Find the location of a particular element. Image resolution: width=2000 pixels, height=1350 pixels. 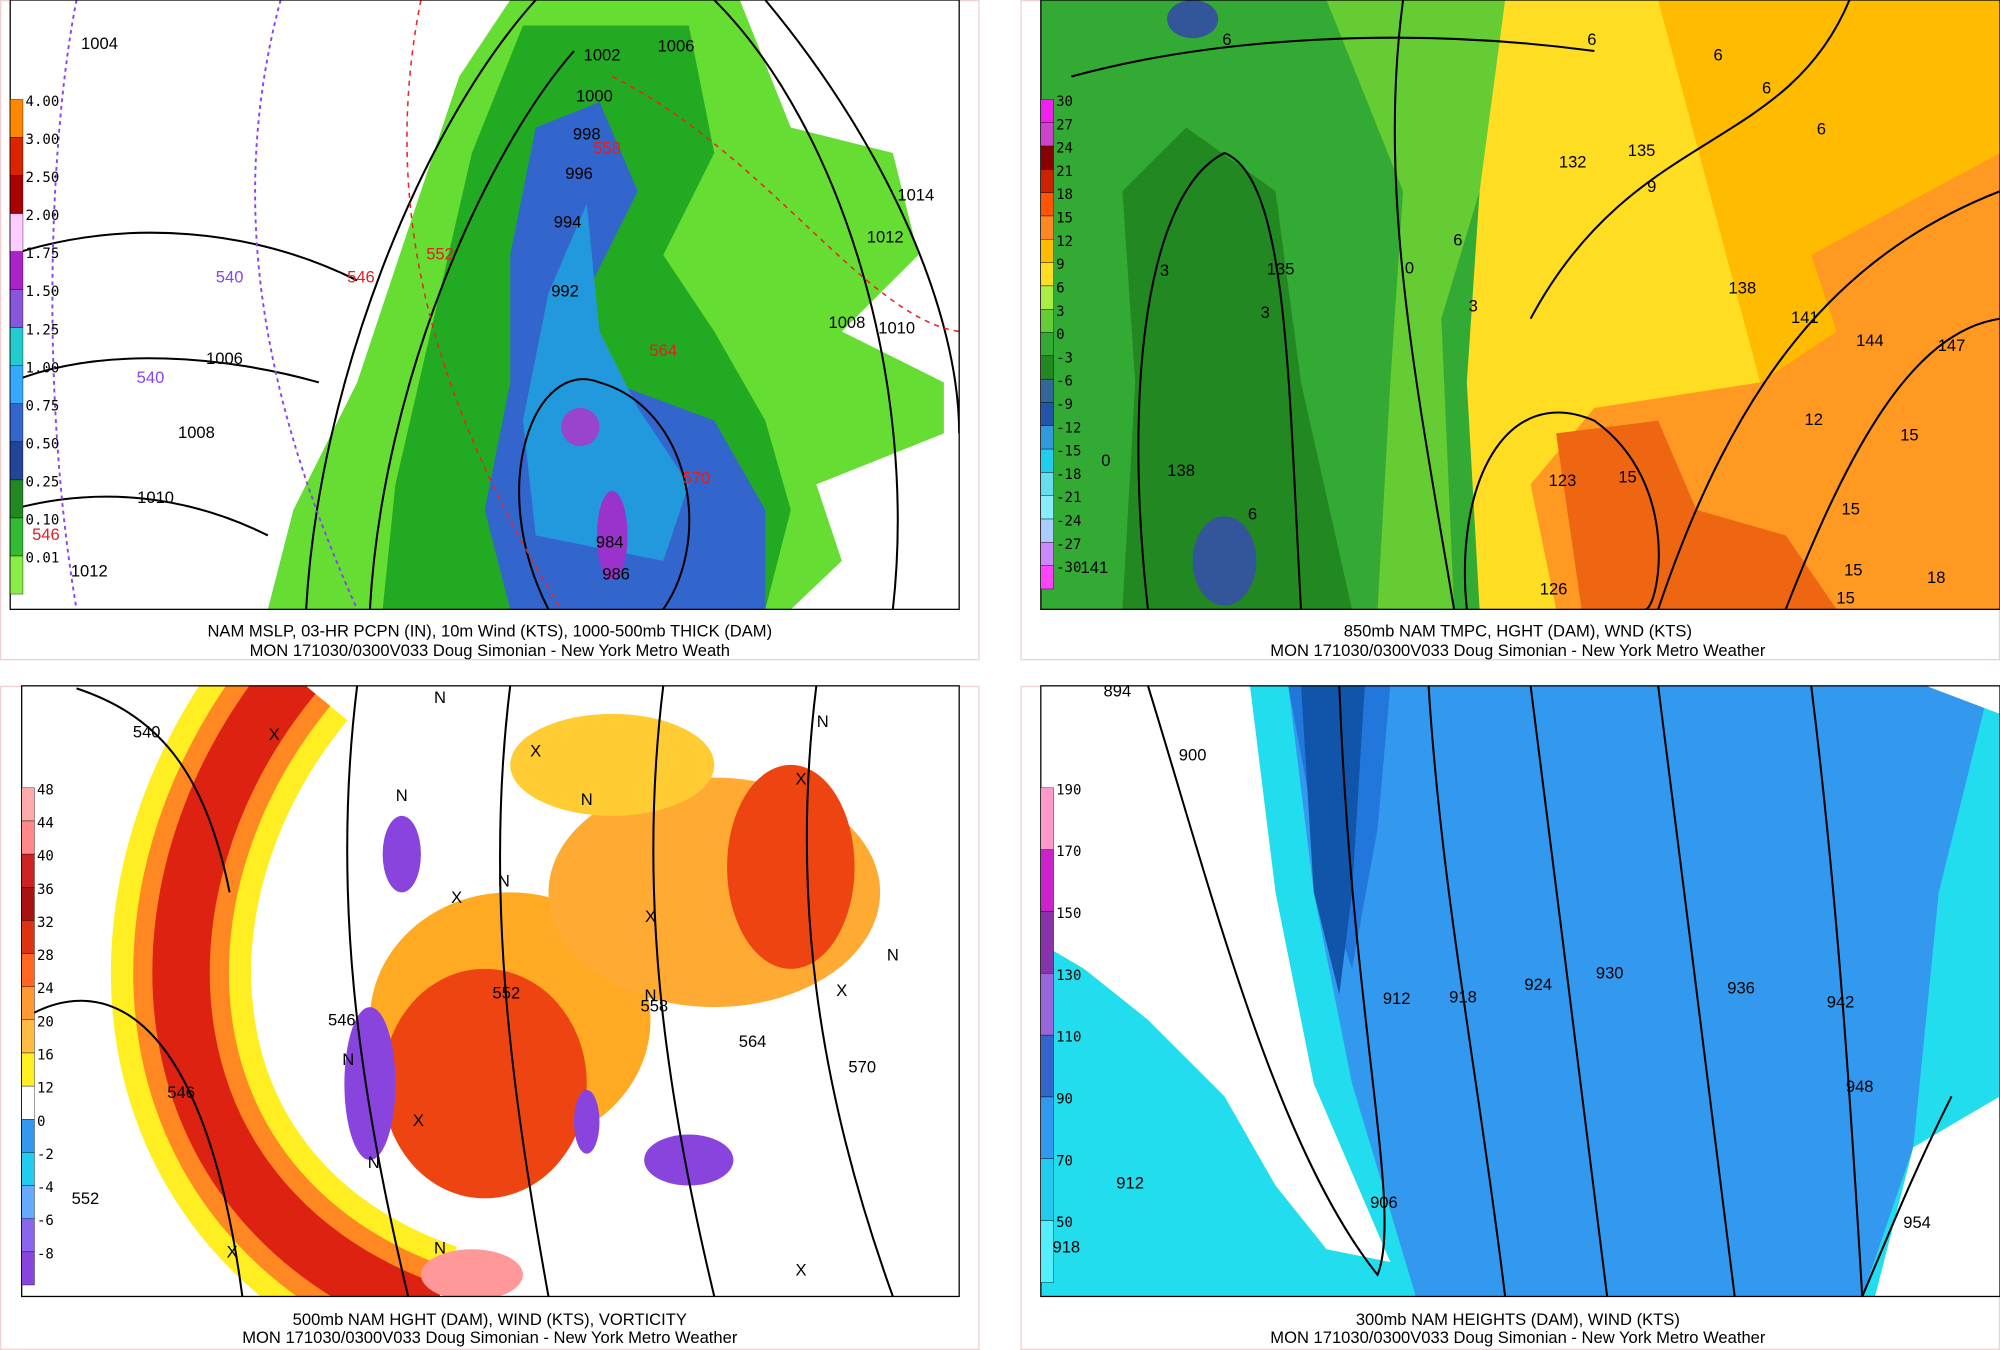

contour-label: 558 is located at coordinates (655, 1005).